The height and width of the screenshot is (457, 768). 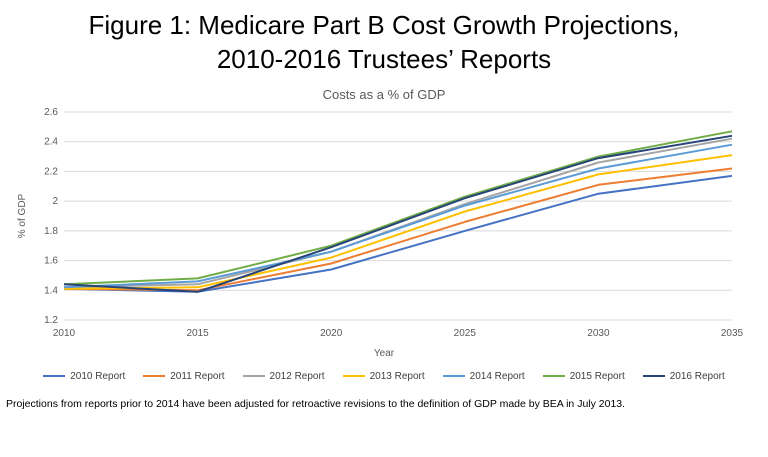 What do you see at coordinates (22, 215) in the screenshot?
I see `y-axis-title: % of GDP` at bounding box center [22, 215].